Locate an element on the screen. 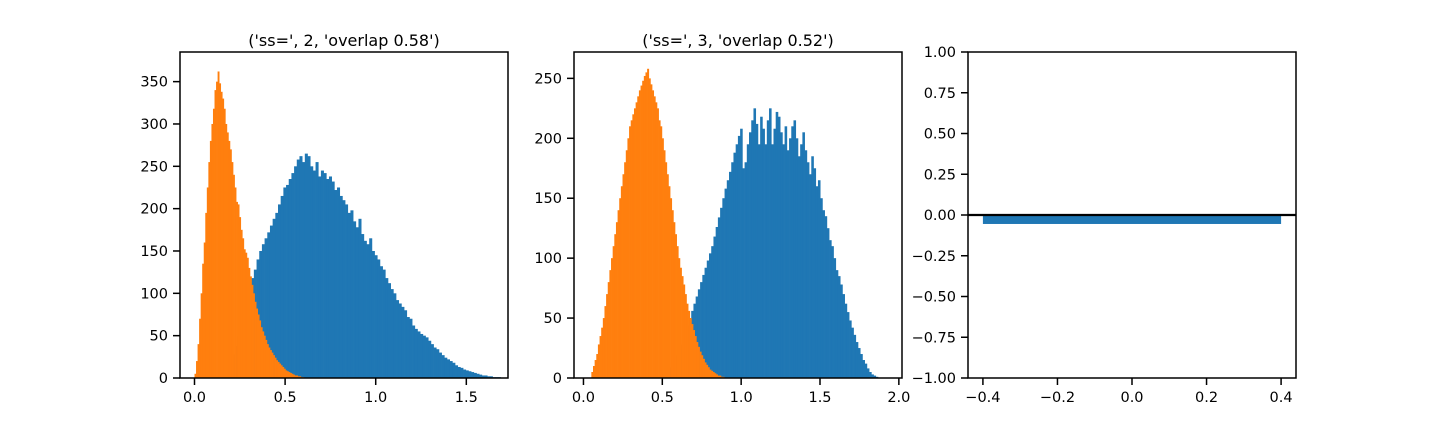 The height and width of the screenshot is (432, 1440). panel-1-x-ticks: 0.0 0.5 1.0 1.5 is located at coordinates (330, 392).